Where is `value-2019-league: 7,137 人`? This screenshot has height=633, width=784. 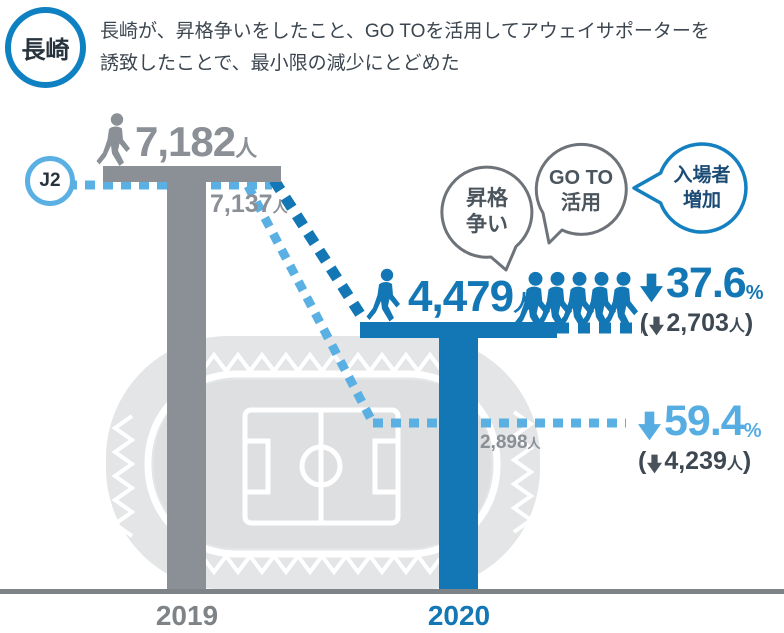 value-2019-league: 7,137 人 is located at coordinates (249, 204).